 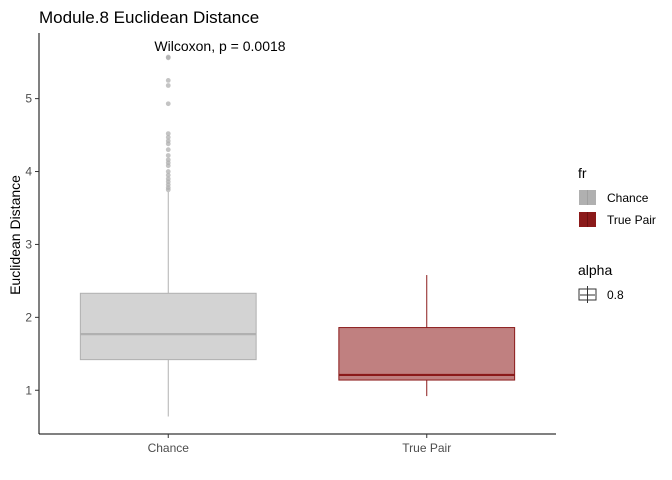 I want to click on chart-title: Module.8 Euclidean Distance, so click(x=149, y=17).